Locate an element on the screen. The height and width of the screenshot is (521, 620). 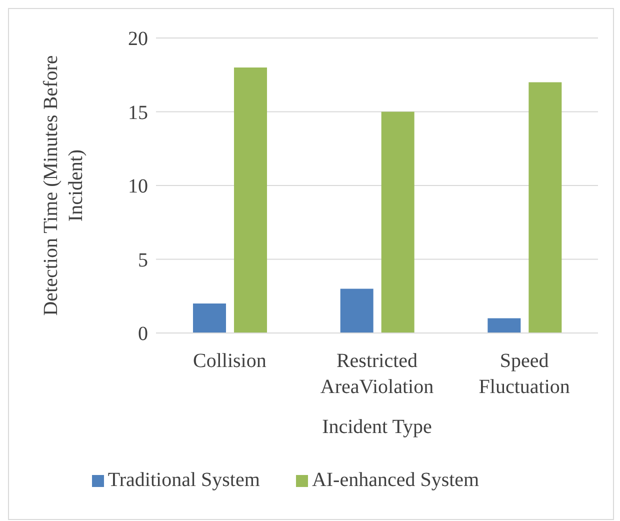
x-tick-label: Restricted AreaViolation is located at coordinates (377, 374).